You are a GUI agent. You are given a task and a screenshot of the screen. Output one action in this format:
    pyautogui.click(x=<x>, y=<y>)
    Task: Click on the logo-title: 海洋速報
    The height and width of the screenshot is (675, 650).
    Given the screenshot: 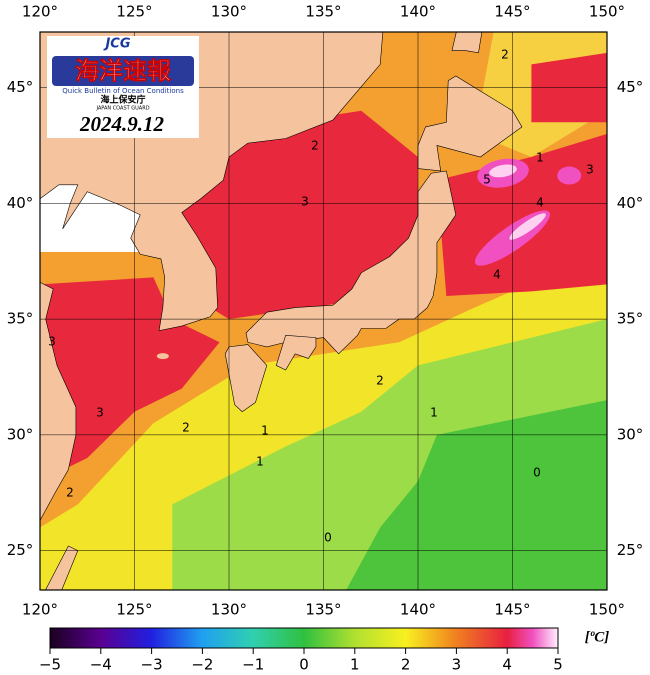 What is the action you would take?
    pyautogui.click(x=123, y=71)
    